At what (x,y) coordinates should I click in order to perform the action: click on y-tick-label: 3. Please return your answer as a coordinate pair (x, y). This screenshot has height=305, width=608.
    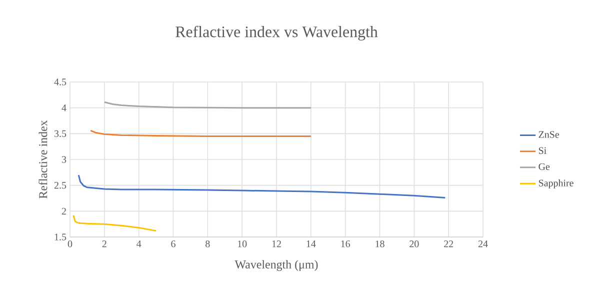
    Looking at the image, I should click on (64, 159).